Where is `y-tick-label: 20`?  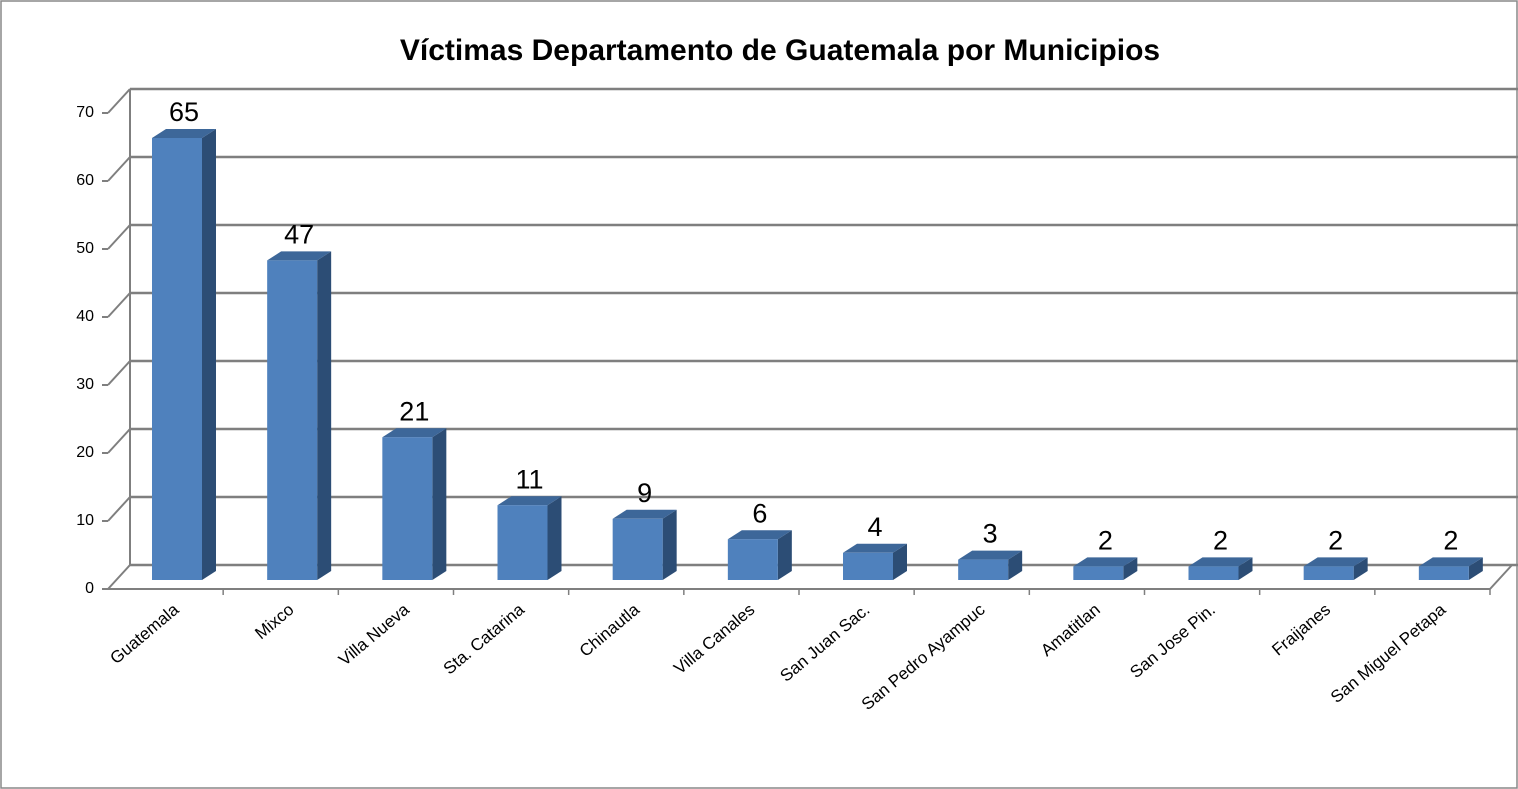 y-tick-label: 20 is located at coordinates (85, 452).